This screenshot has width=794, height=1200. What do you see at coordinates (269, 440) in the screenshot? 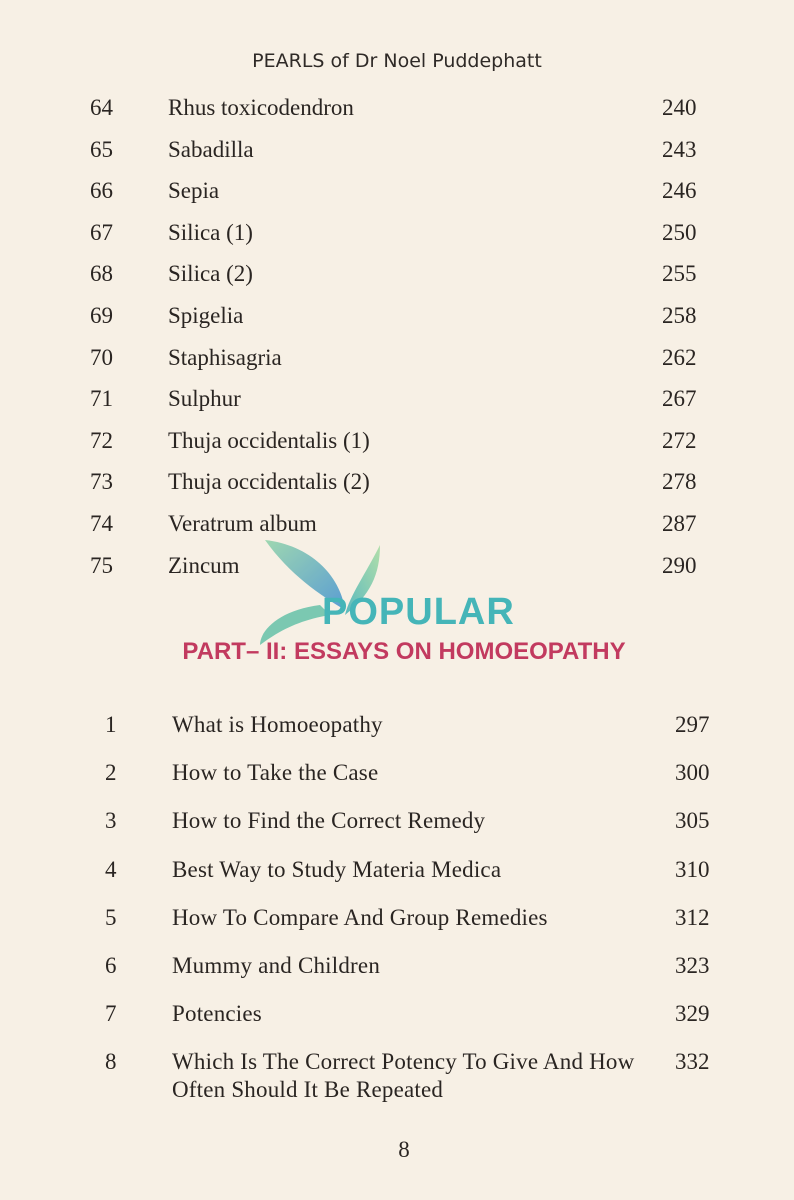
I see `entry-title: Thuja occidentalis (1)` at bounding box center [269, 440].